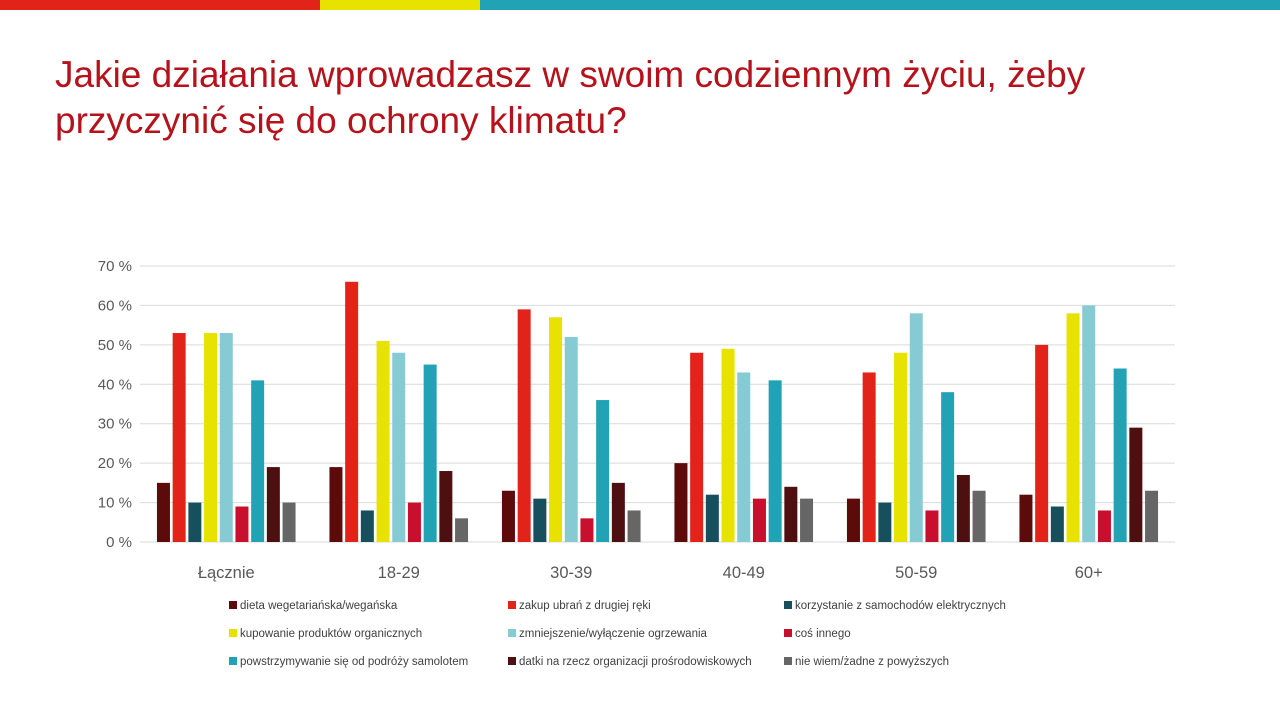  Describe the element at coordinates (354, 662) in the screenshot. I see `legend-label: powstrzymywanie się od podróży samolotem` at that location.